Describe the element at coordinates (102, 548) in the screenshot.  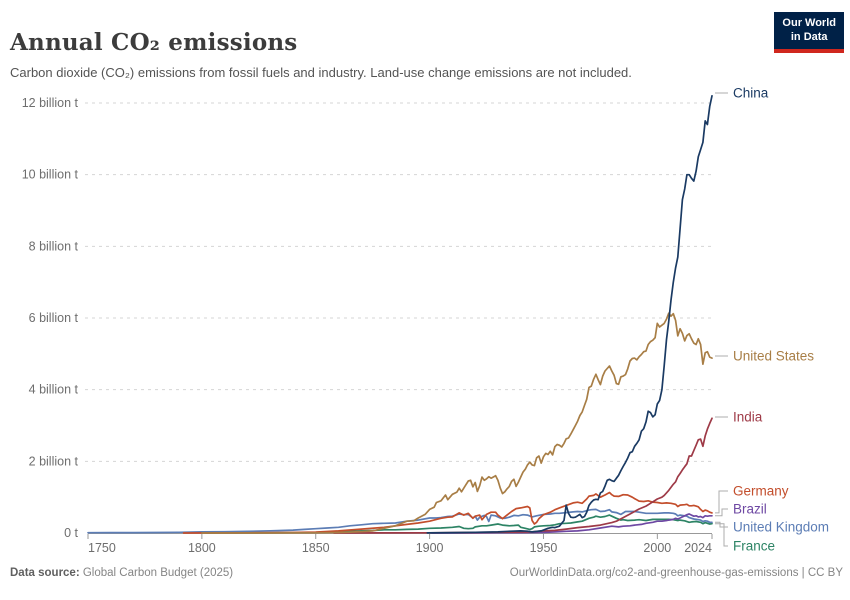
I see `x-tick-label: 1750` at that location.